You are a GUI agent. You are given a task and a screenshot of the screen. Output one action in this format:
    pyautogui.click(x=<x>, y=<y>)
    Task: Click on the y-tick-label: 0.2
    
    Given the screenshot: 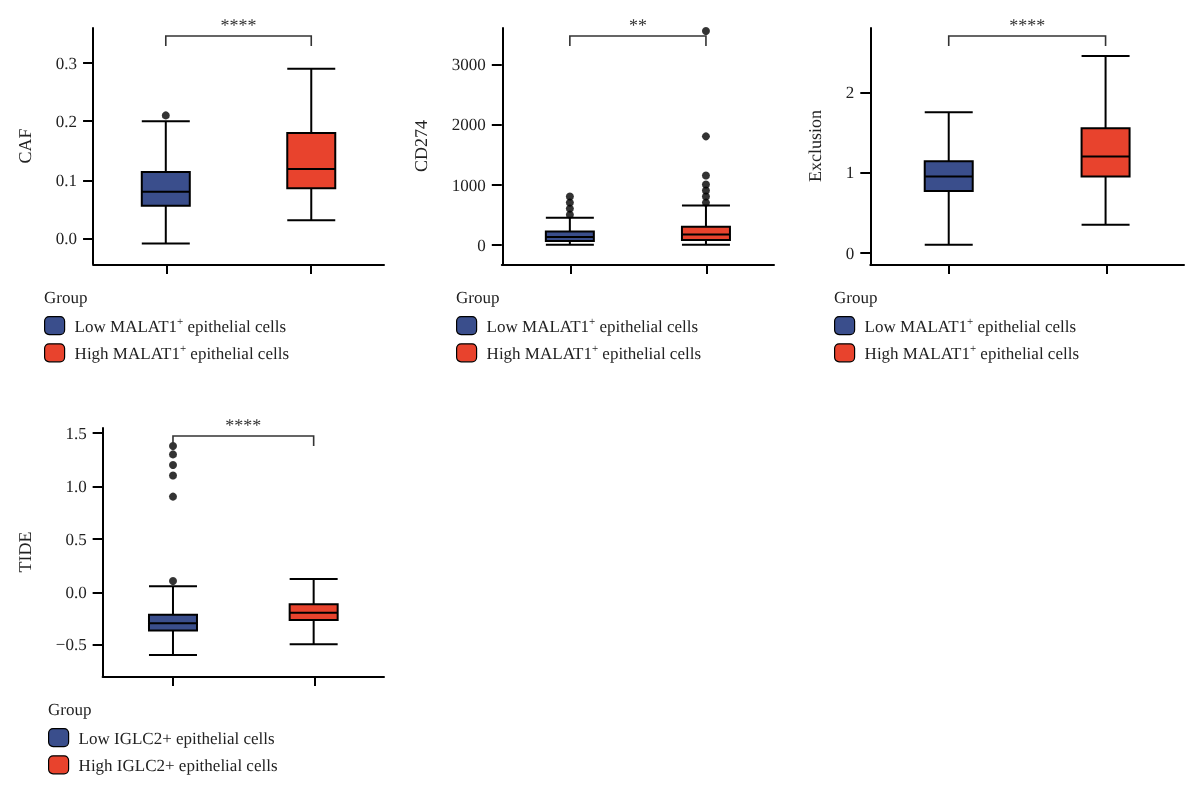 What is the action you would take?
    pyautogui.click(x=66, y=121)
    